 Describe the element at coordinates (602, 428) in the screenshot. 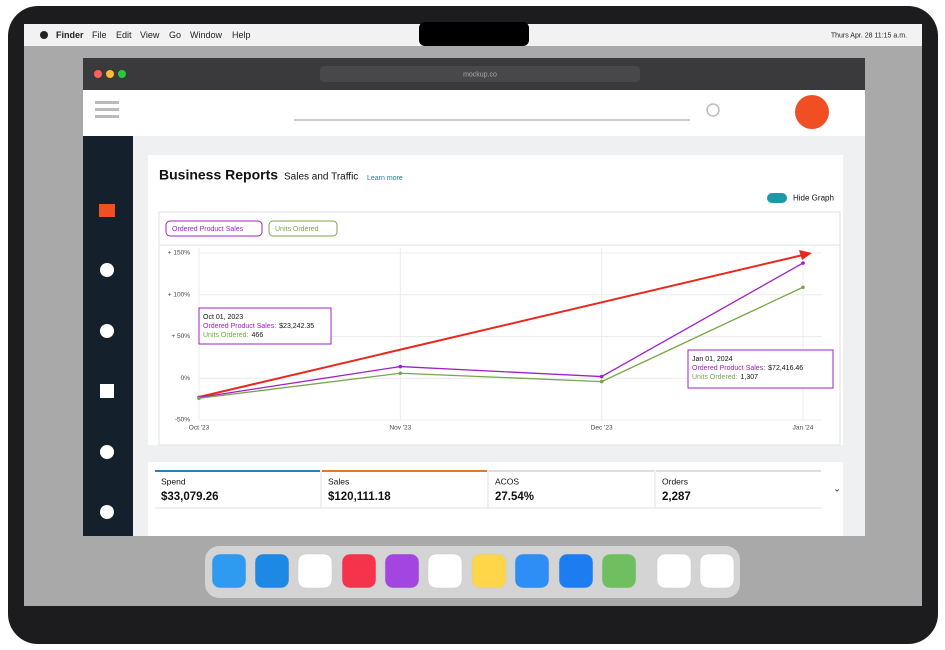

I see `x-tick-label: Dec '23` at that location.